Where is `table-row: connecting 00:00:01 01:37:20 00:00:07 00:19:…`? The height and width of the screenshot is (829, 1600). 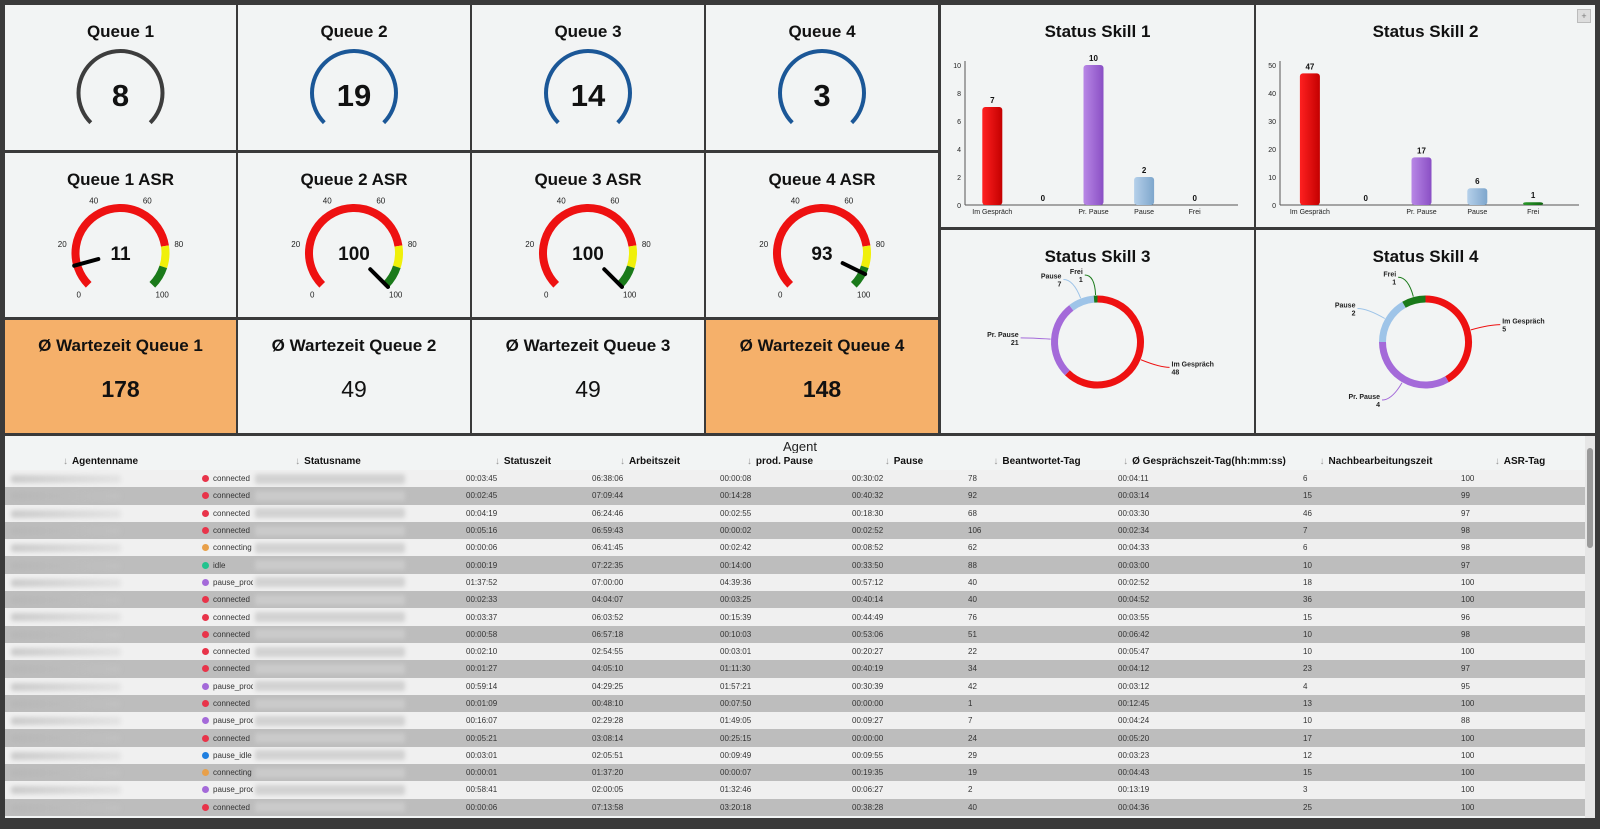 table-row: connecting 00:00:01 01:37:20 00:00:07 00:19:… is located at coordinates (795, 773).